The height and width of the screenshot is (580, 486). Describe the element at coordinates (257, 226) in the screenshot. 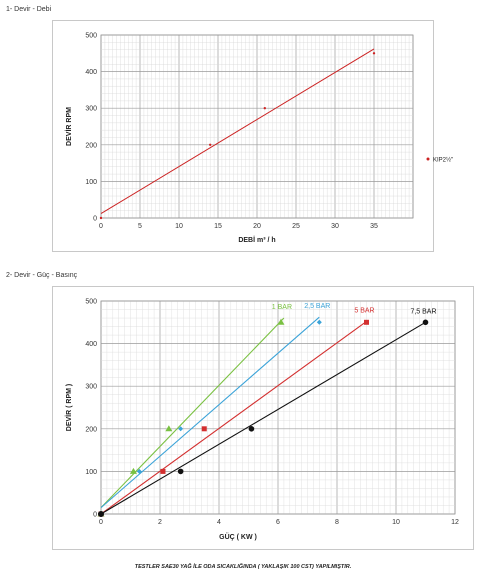

I see `x-tick-label: 20` at that location.